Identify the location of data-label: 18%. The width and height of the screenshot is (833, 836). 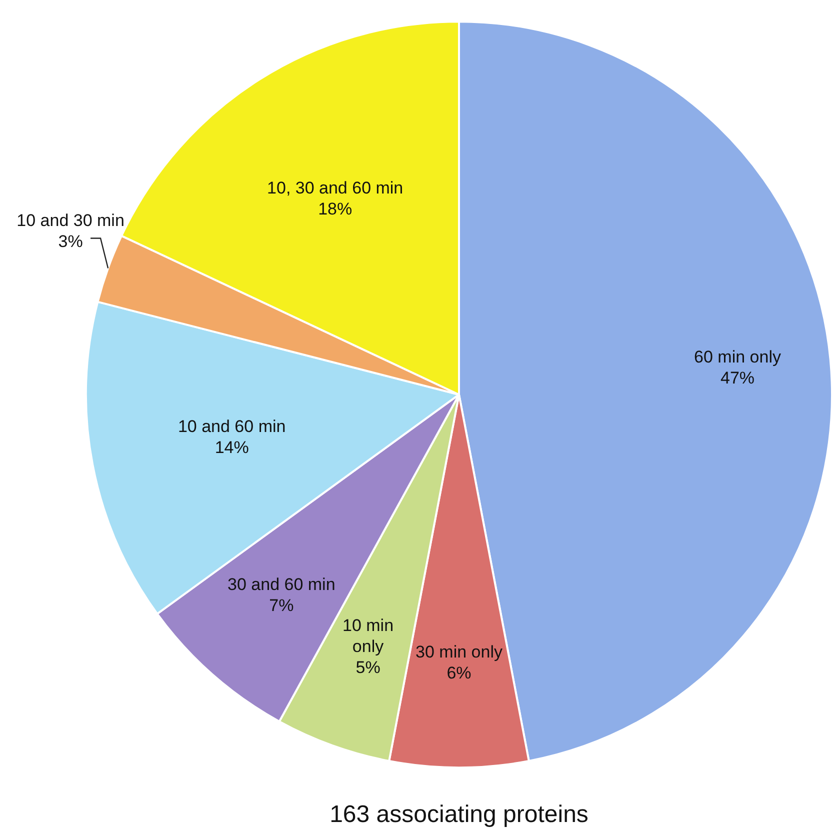
(335, 209).